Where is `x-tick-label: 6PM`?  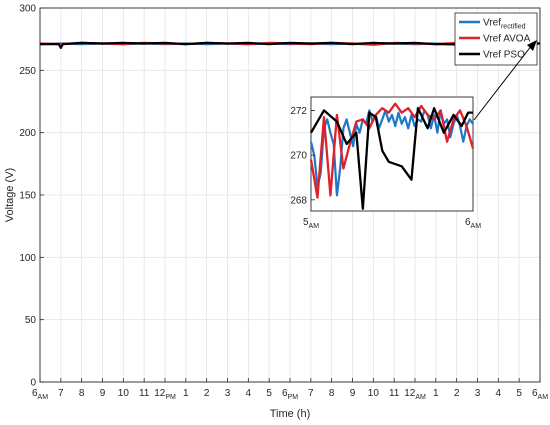
x-tick-label: 6PM is located at coordinates (290, 394).